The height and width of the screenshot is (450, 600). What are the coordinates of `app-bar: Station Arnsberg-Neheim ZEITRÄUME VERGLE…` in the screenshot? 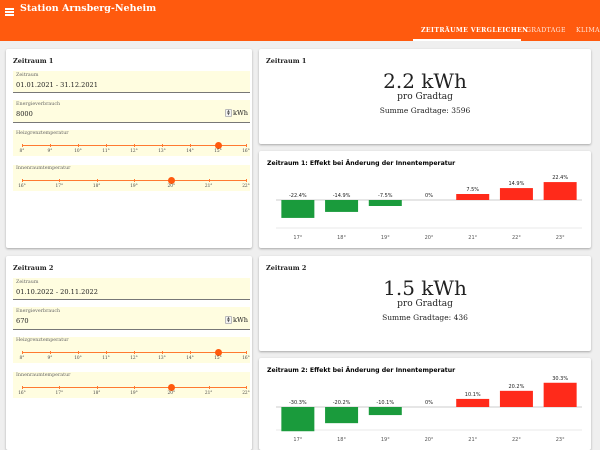 It's located at (300, 20).